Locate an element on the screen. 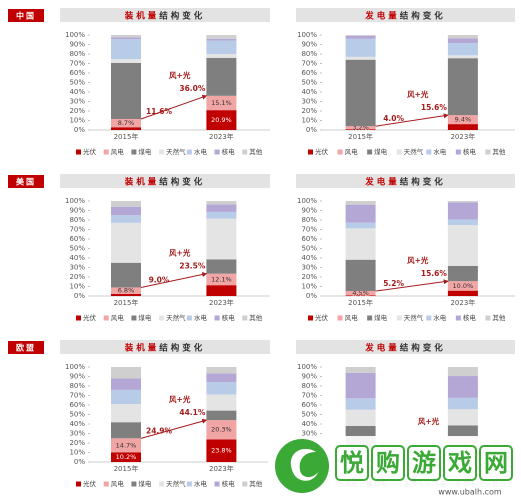  data-label: 6.8% is located at coordinates (126, 291).